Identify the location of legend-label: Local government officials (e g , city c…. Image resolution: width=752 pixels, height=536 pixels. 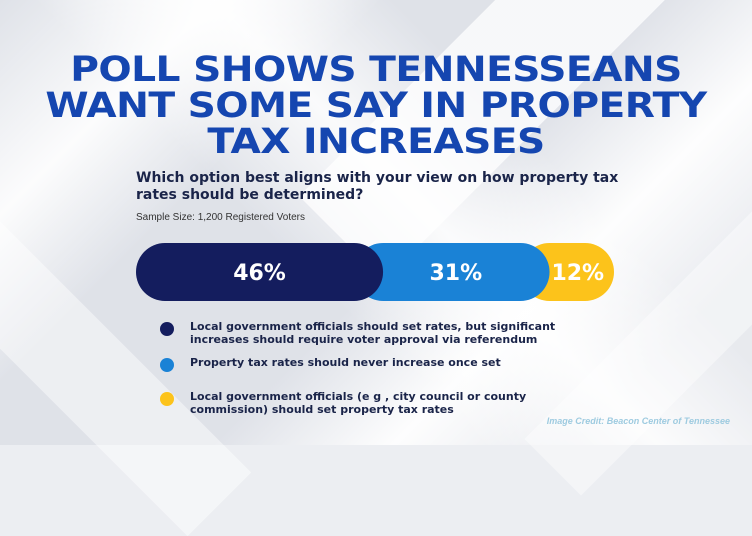
(358, 403).